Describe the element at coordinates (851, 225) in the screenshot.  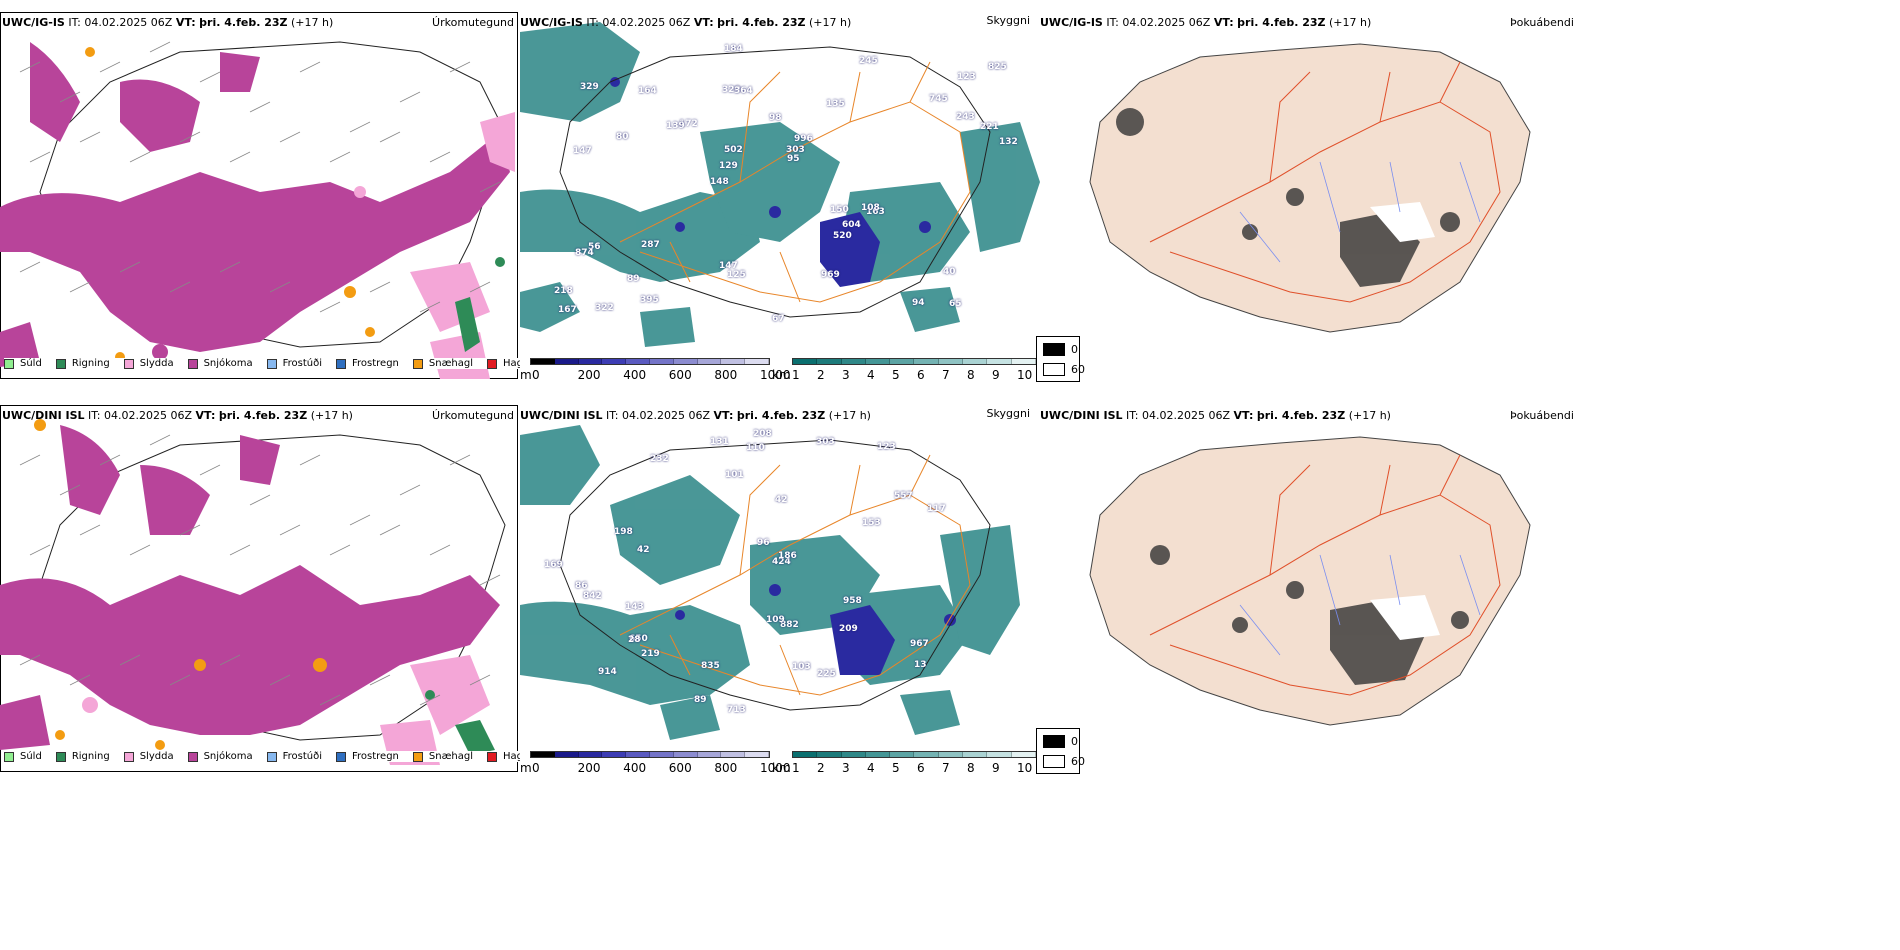
I see `visibility-value-label: 604` at that location.